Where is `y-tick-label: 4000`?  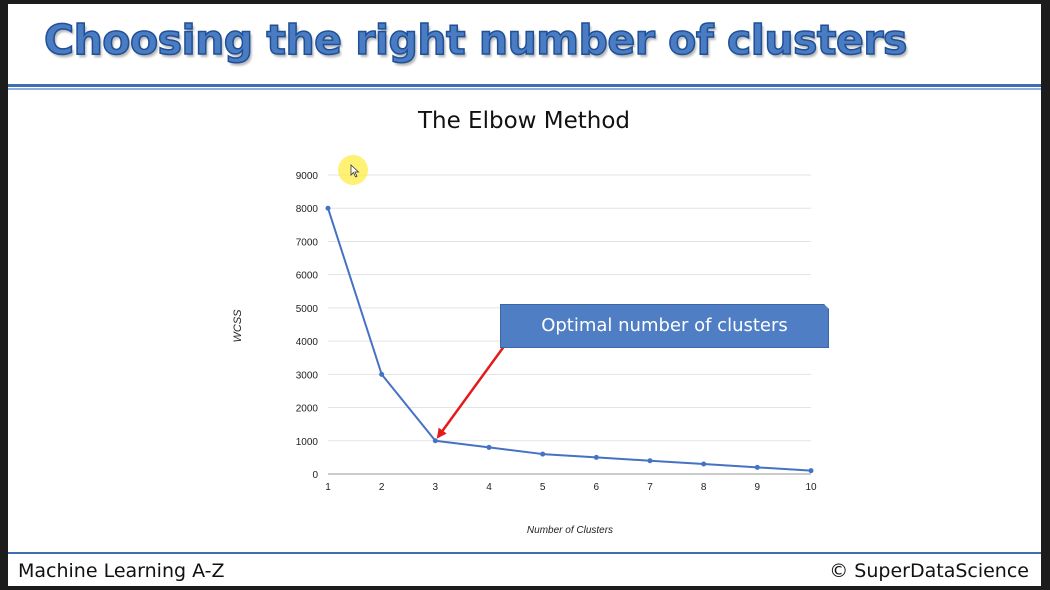 y-tick-label: 4000 is located at coordinates (307, 342).